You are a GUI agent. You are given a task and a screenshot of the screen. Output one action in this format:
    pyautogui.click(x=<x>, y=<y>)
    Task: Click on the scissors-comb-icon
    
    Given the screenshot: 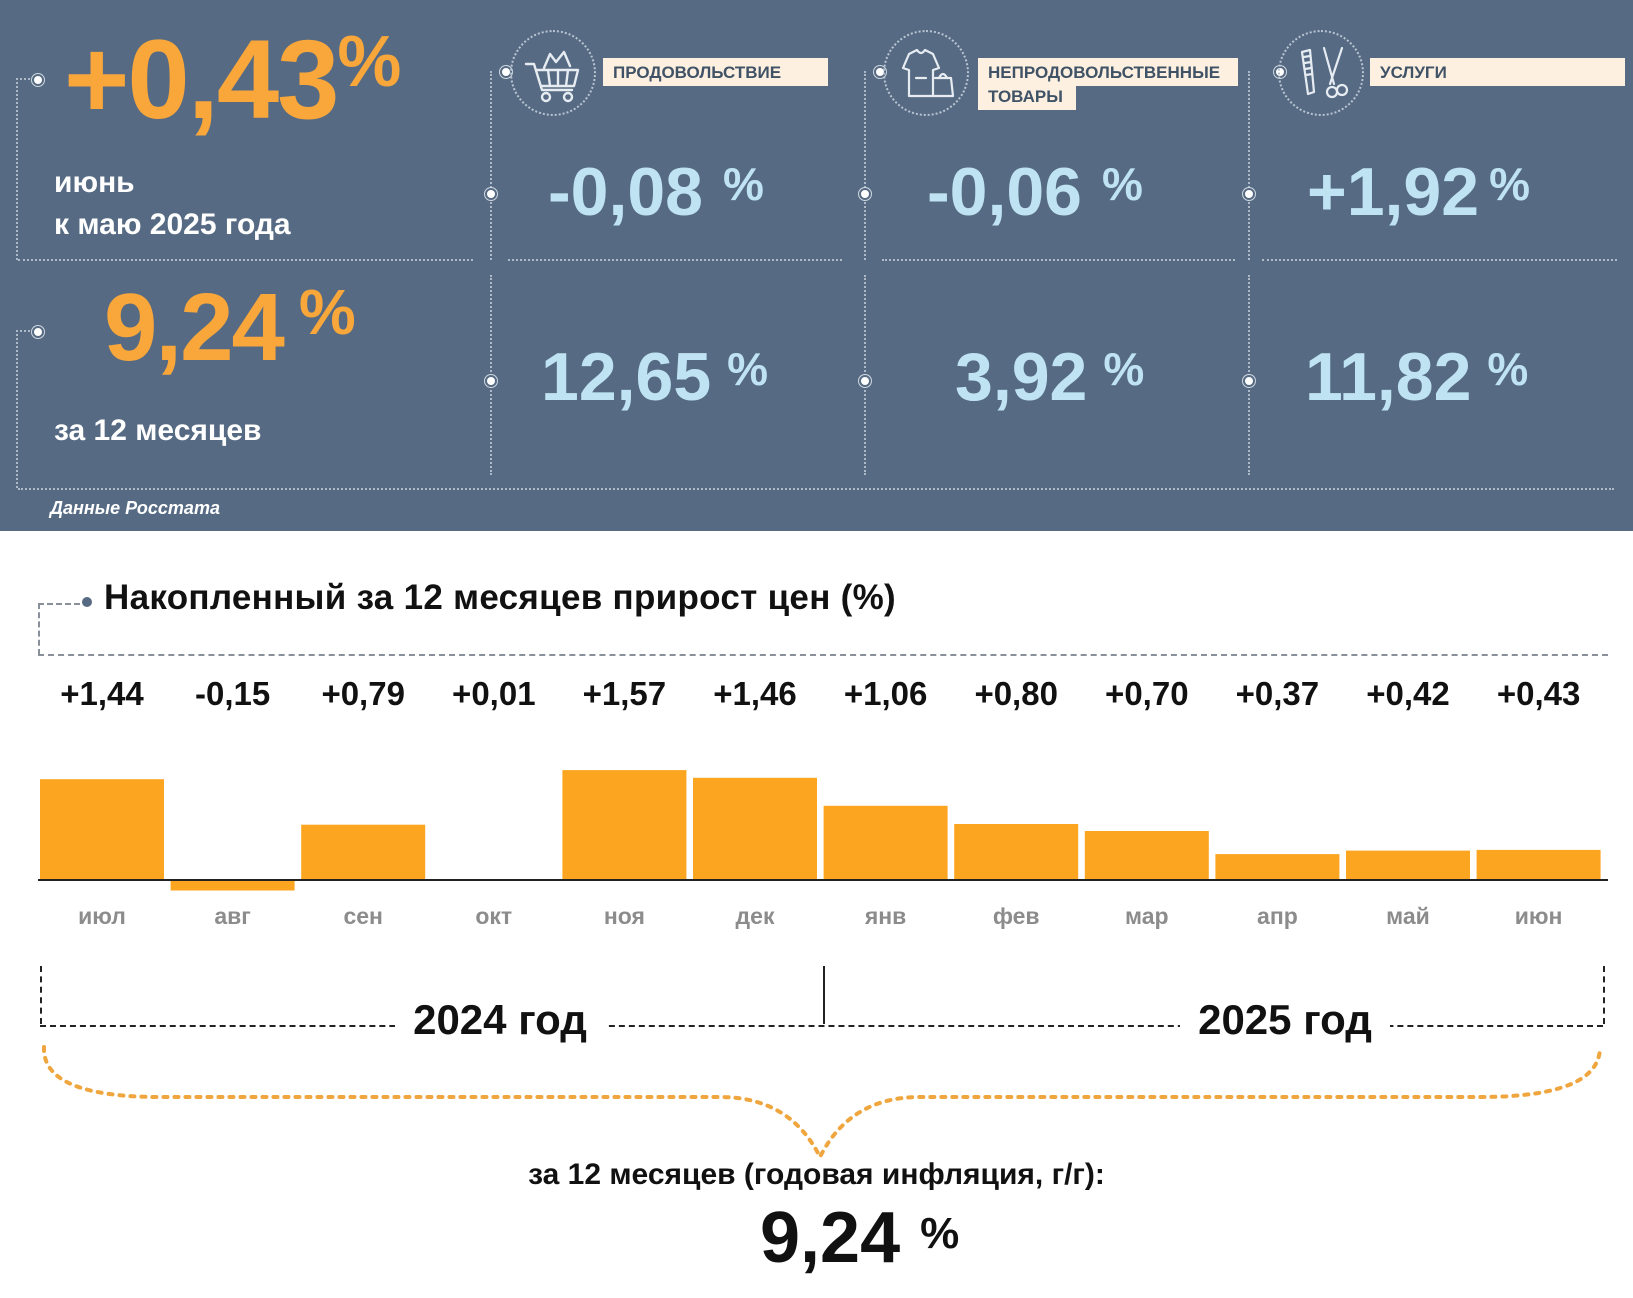 What is the action you would take?
    pyautogui.click(x=1321, y=73)
    